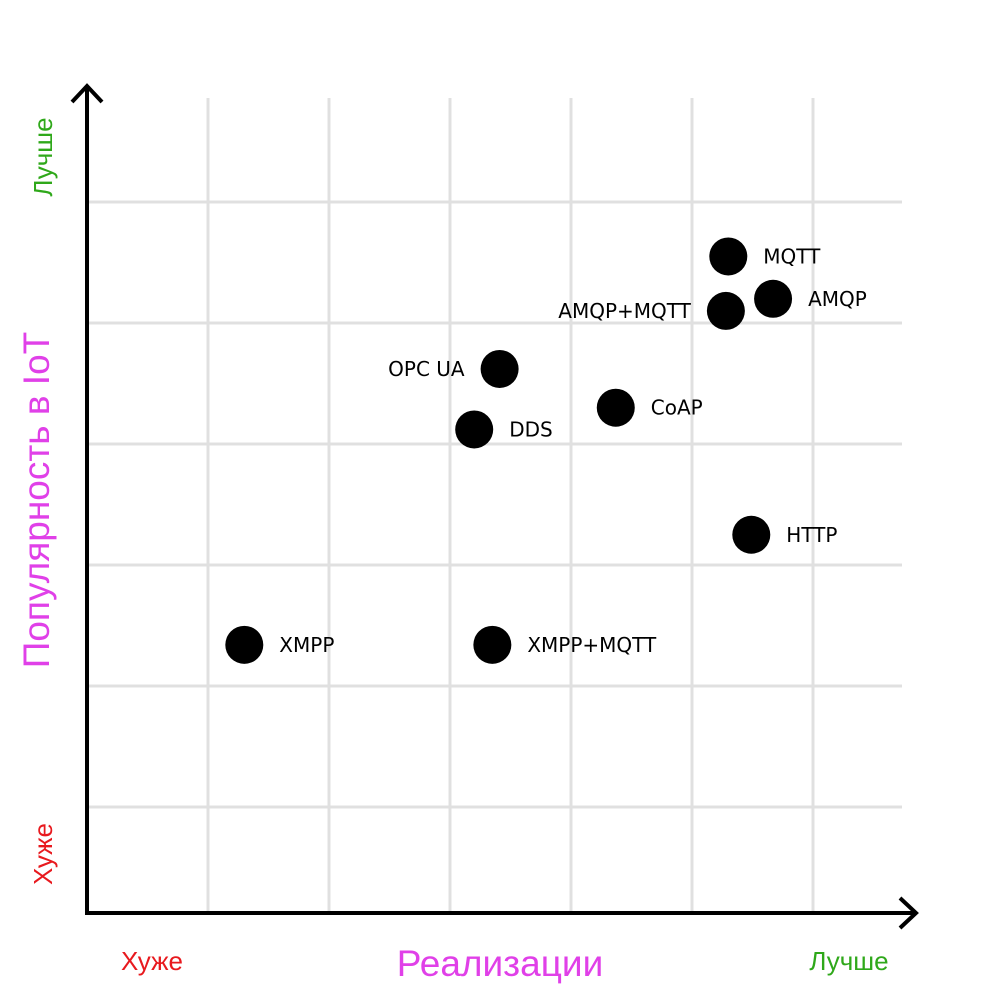 The image size is (1000, 1000). I want to click on y-axis-title: Популярность в IoT, so click(36, 500).